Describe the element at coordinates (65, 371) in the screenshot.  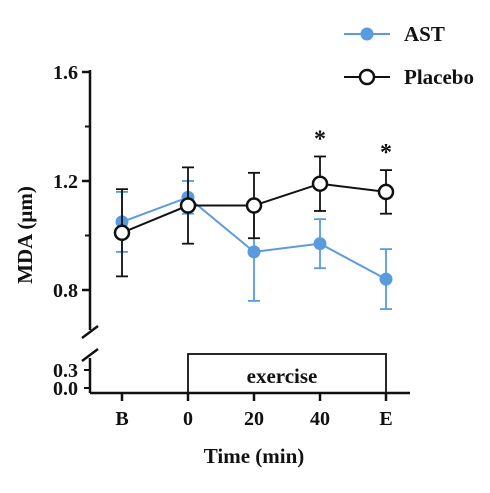
I see `y-tick-label-0.3: 0.3` at that location.